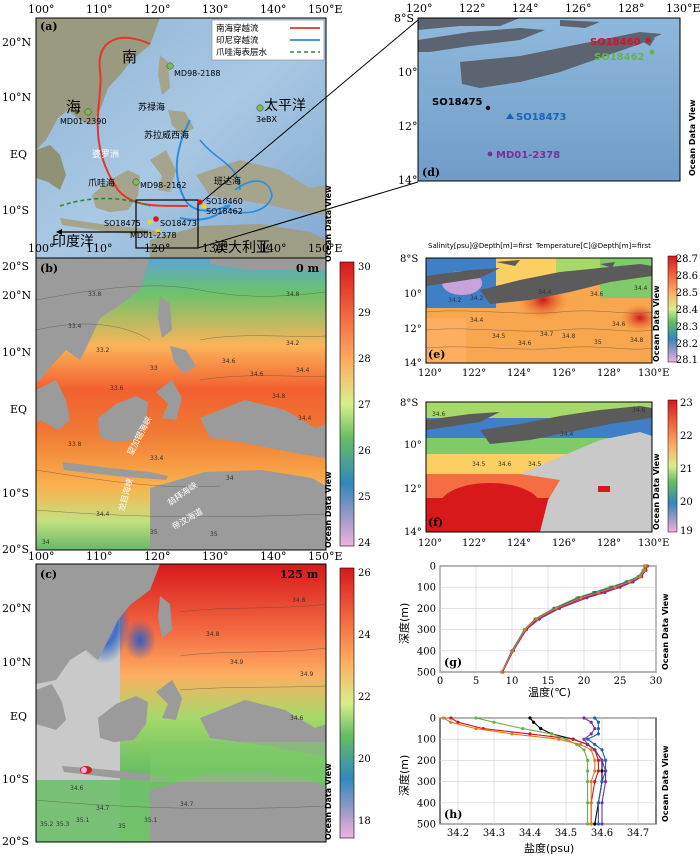  What do you see at coordinates (440, 681) in the screenshot?
I see `x-tick-label: 0` at bounding box center [440, 681].